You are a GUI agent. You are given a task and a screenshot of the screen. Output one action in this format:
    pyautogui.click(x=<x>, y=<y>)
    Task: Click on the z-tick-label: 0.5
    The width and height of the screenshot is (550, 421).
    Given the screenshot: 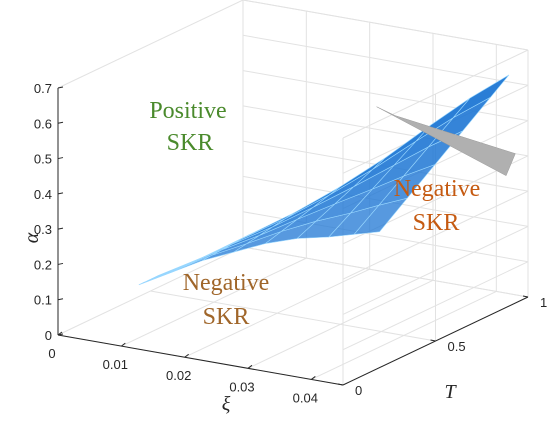 What is the action you would take?
    pyautogui.click(x=43, y=159)
    